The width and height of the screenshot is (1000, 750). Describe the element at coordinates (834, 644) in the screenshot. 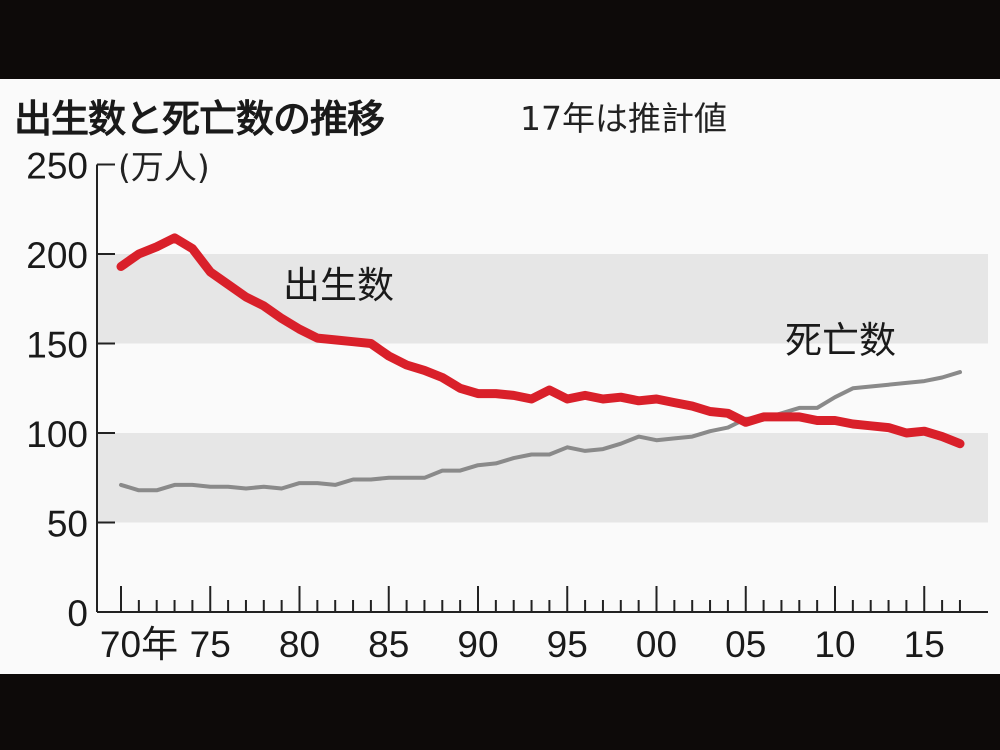

I see `x-tick-label: 10` at that location.